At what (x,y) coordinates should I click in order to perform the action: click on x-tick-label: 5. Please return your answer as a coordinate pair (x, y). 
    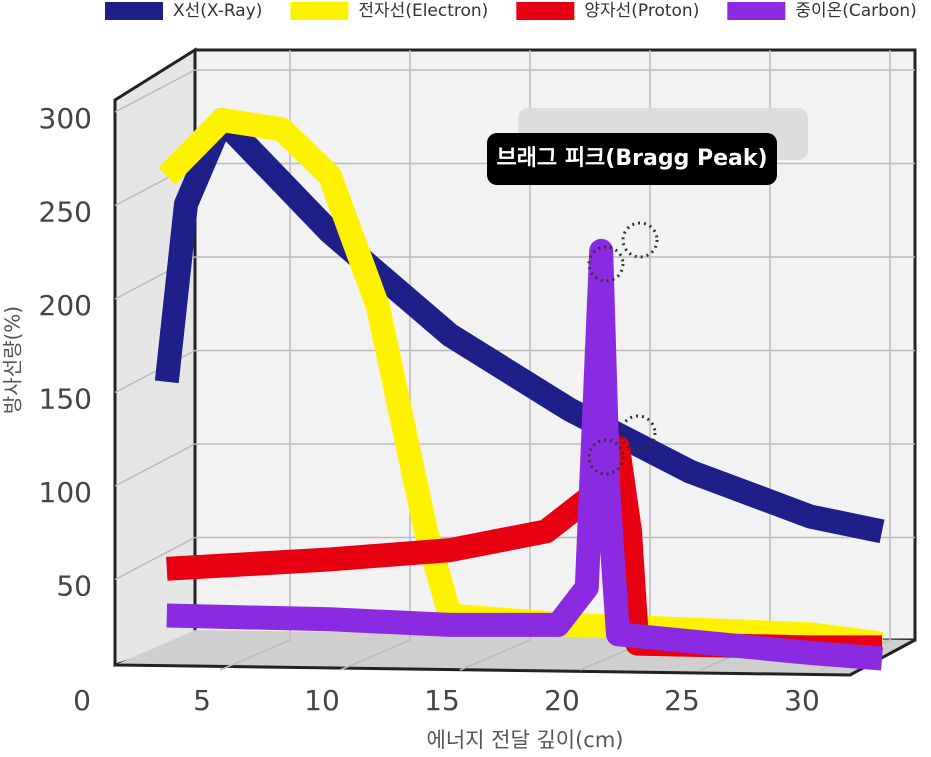
    Looking at the image, I should click on (202, 700).